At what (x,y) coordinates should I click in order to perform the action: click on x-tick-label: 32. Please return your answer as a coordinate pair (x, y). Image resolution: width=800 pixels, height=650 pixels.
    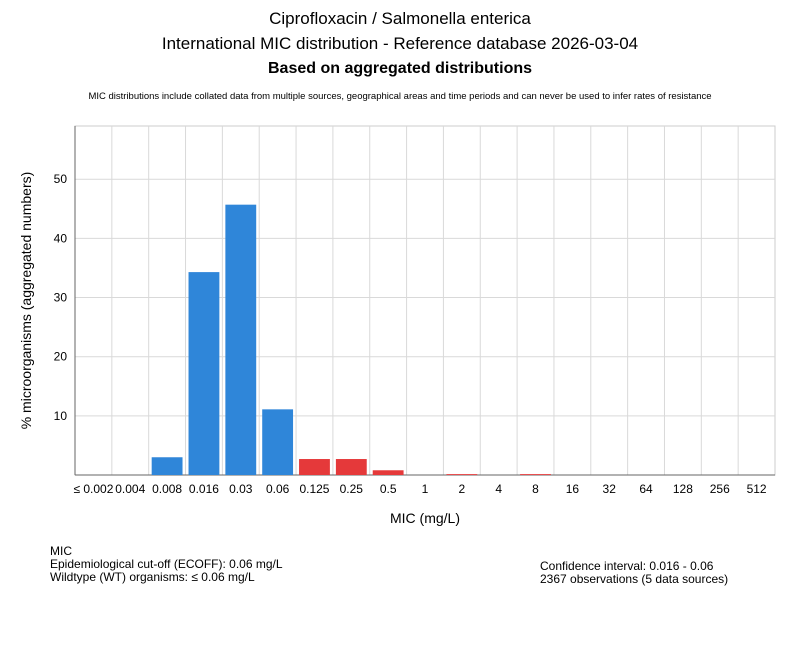
    Looking at the image, I should click on (610, 489).